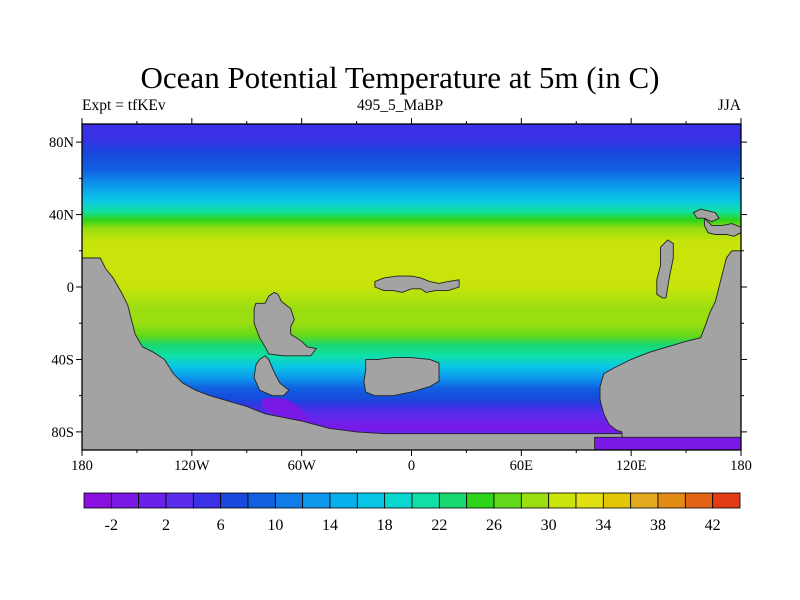  What do you see at coordinates (166, 525) in the screenshot?
I see `colorbar-label-1: 2` at bounding box center [166, 525].